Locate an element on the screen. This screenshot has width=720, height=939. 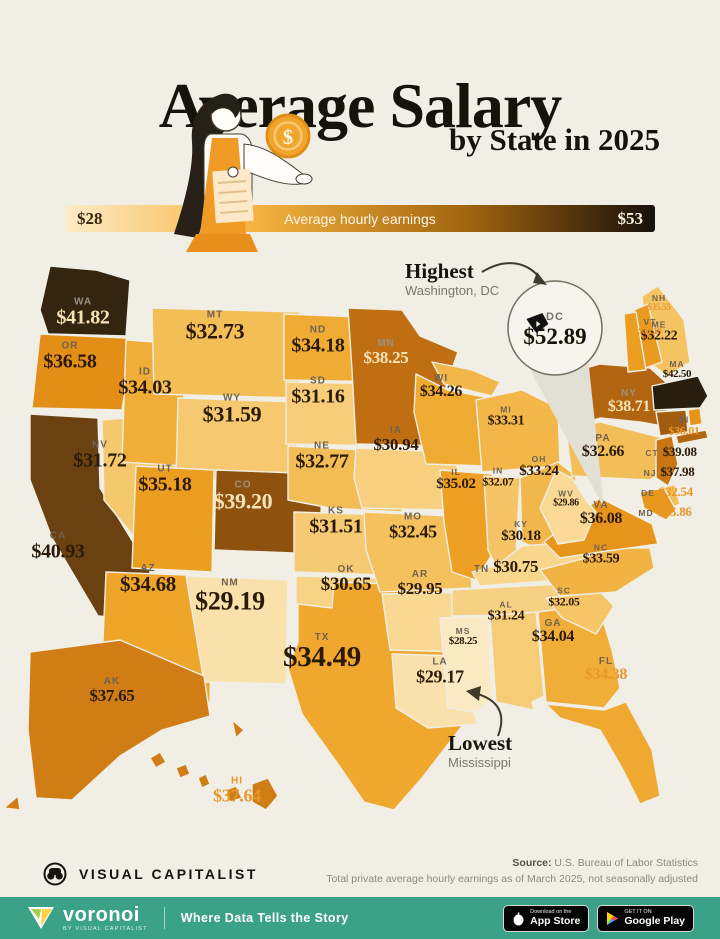
state-shape-VT is located at coordinates (635, 342).